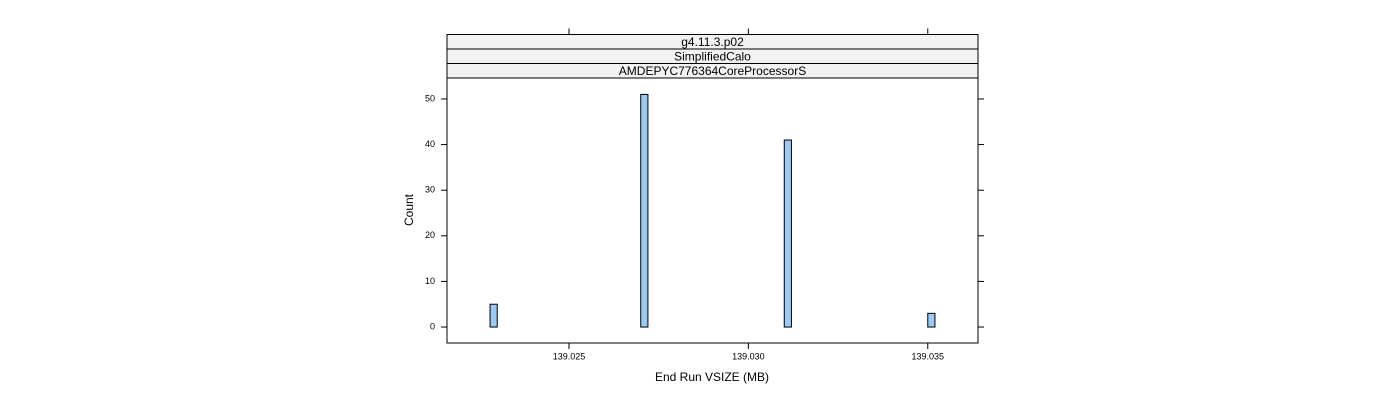  Describe the element at coordinates (748, 356) in the screenshot. I see `x-tick-label: 139.030` at that location.